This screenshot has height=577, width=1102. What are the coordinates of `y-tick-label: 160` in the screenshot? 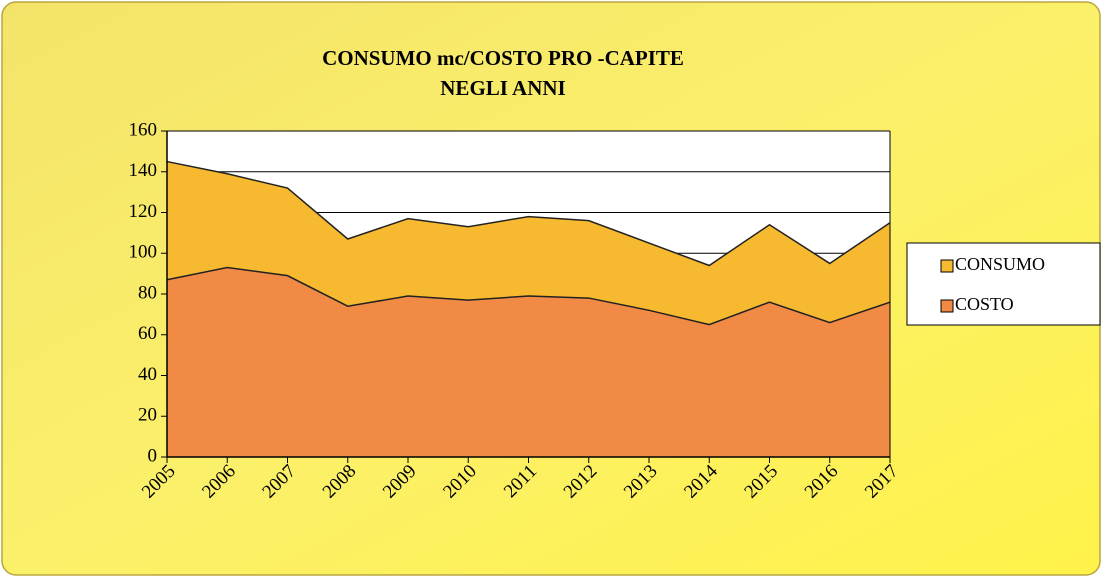 It's located at (143, 129).